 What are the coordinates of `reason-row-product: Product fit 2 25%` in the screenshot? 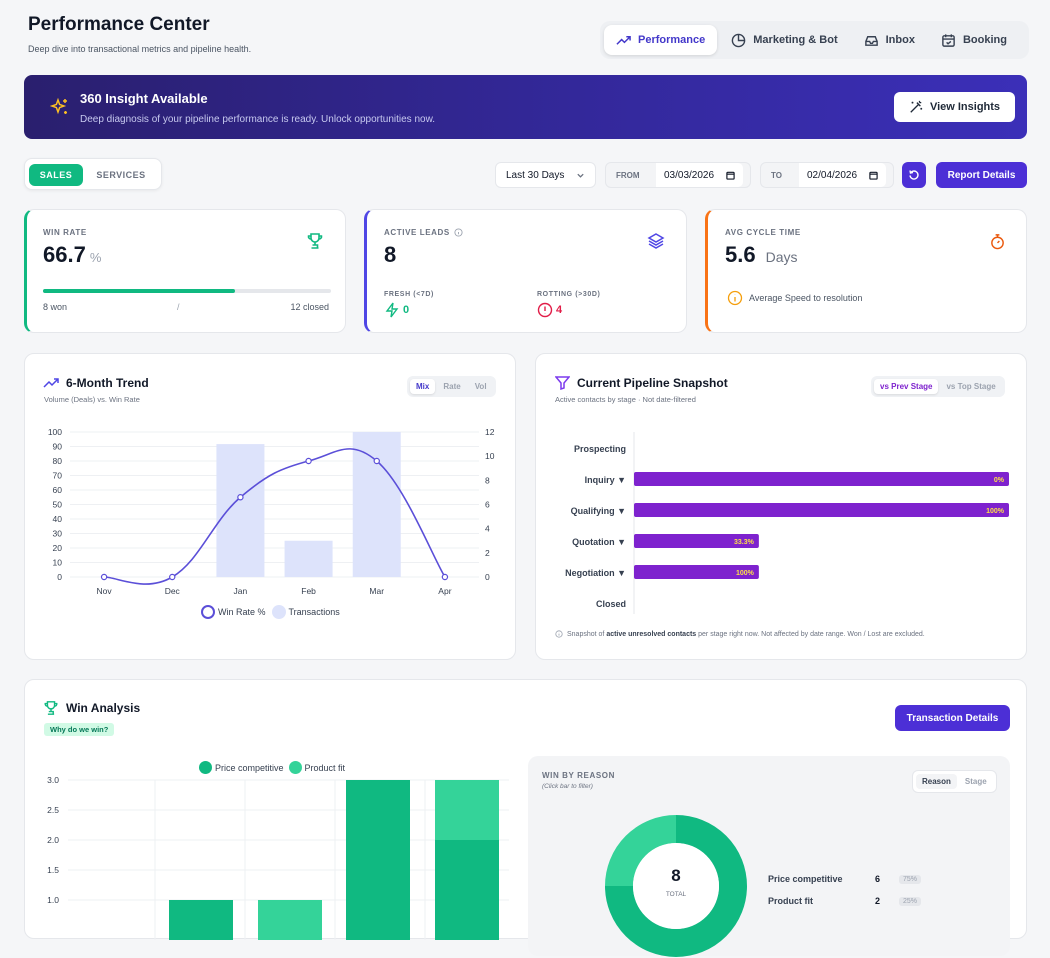 It's located at (868, 901).